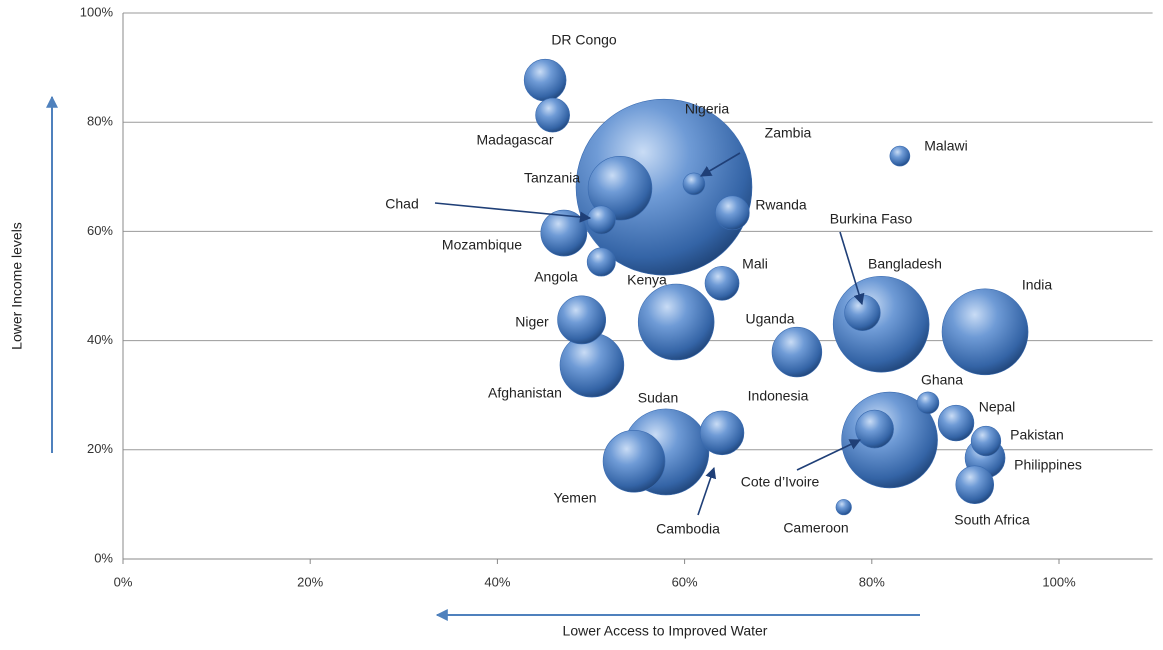 The image size is (1163, 650). Describe the element at coordinates (100, 230) in the screenshot. I see `y-tick-label: 60%` at that location.